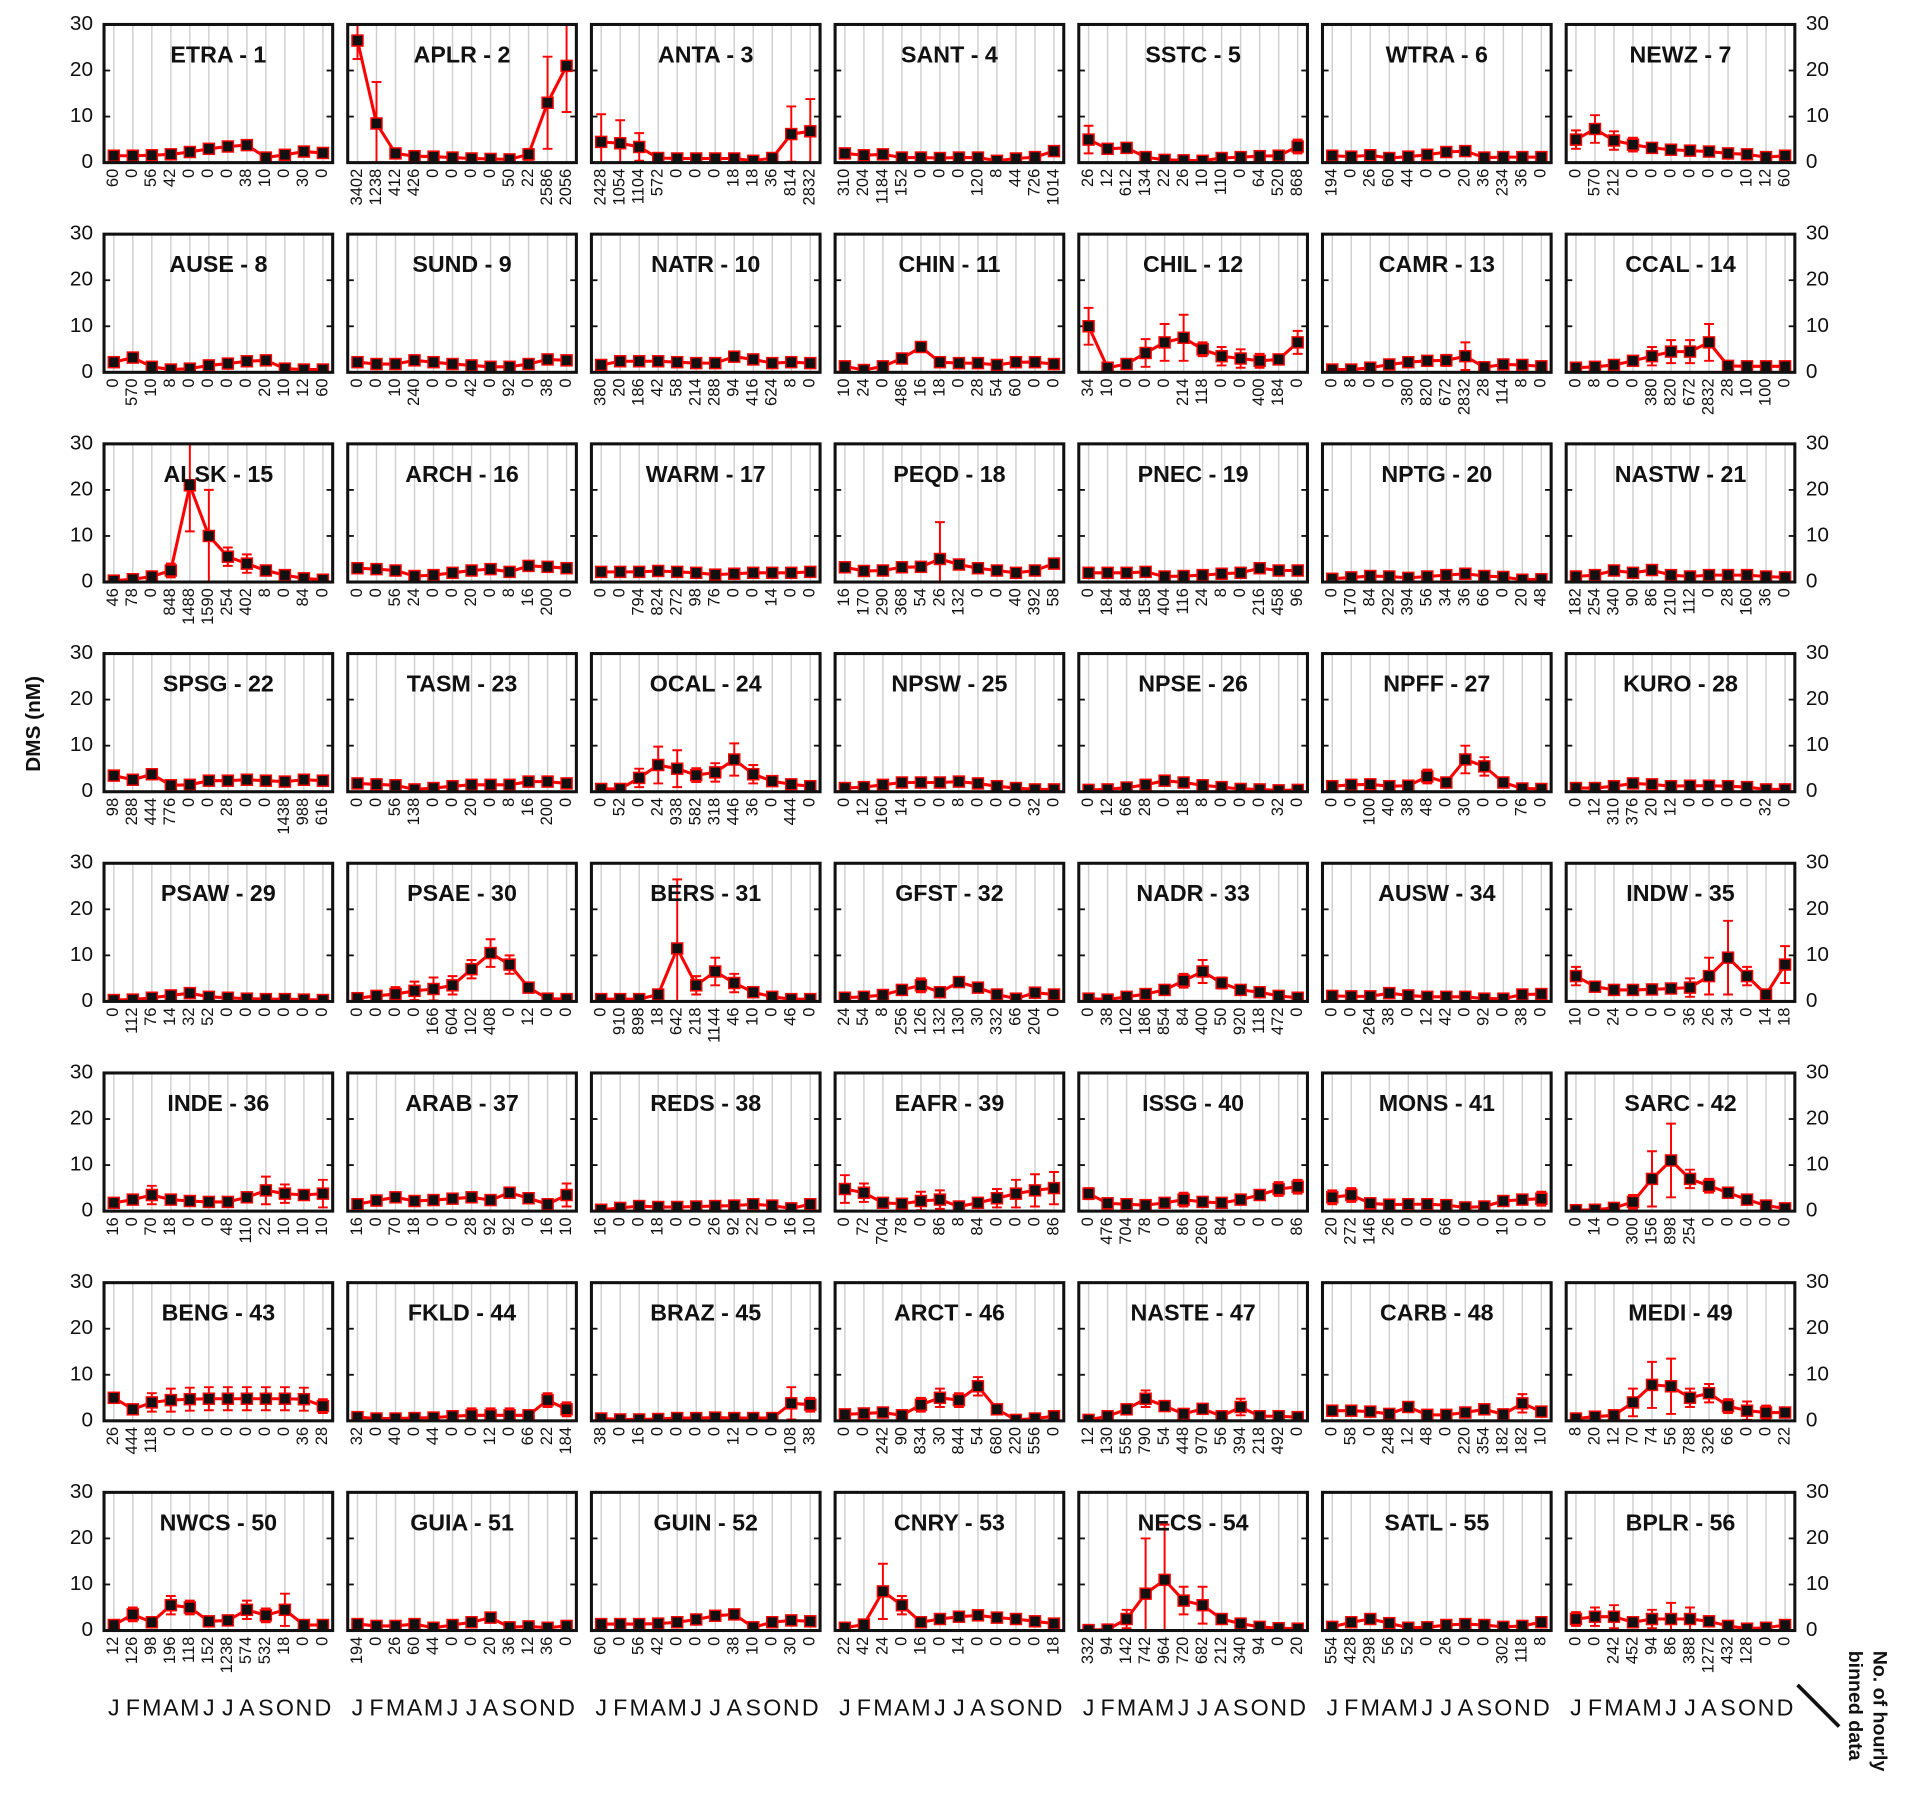  Describe the element at coordinates (1670, 1436) in the screenshot. I see `count-label: 56` at that location.